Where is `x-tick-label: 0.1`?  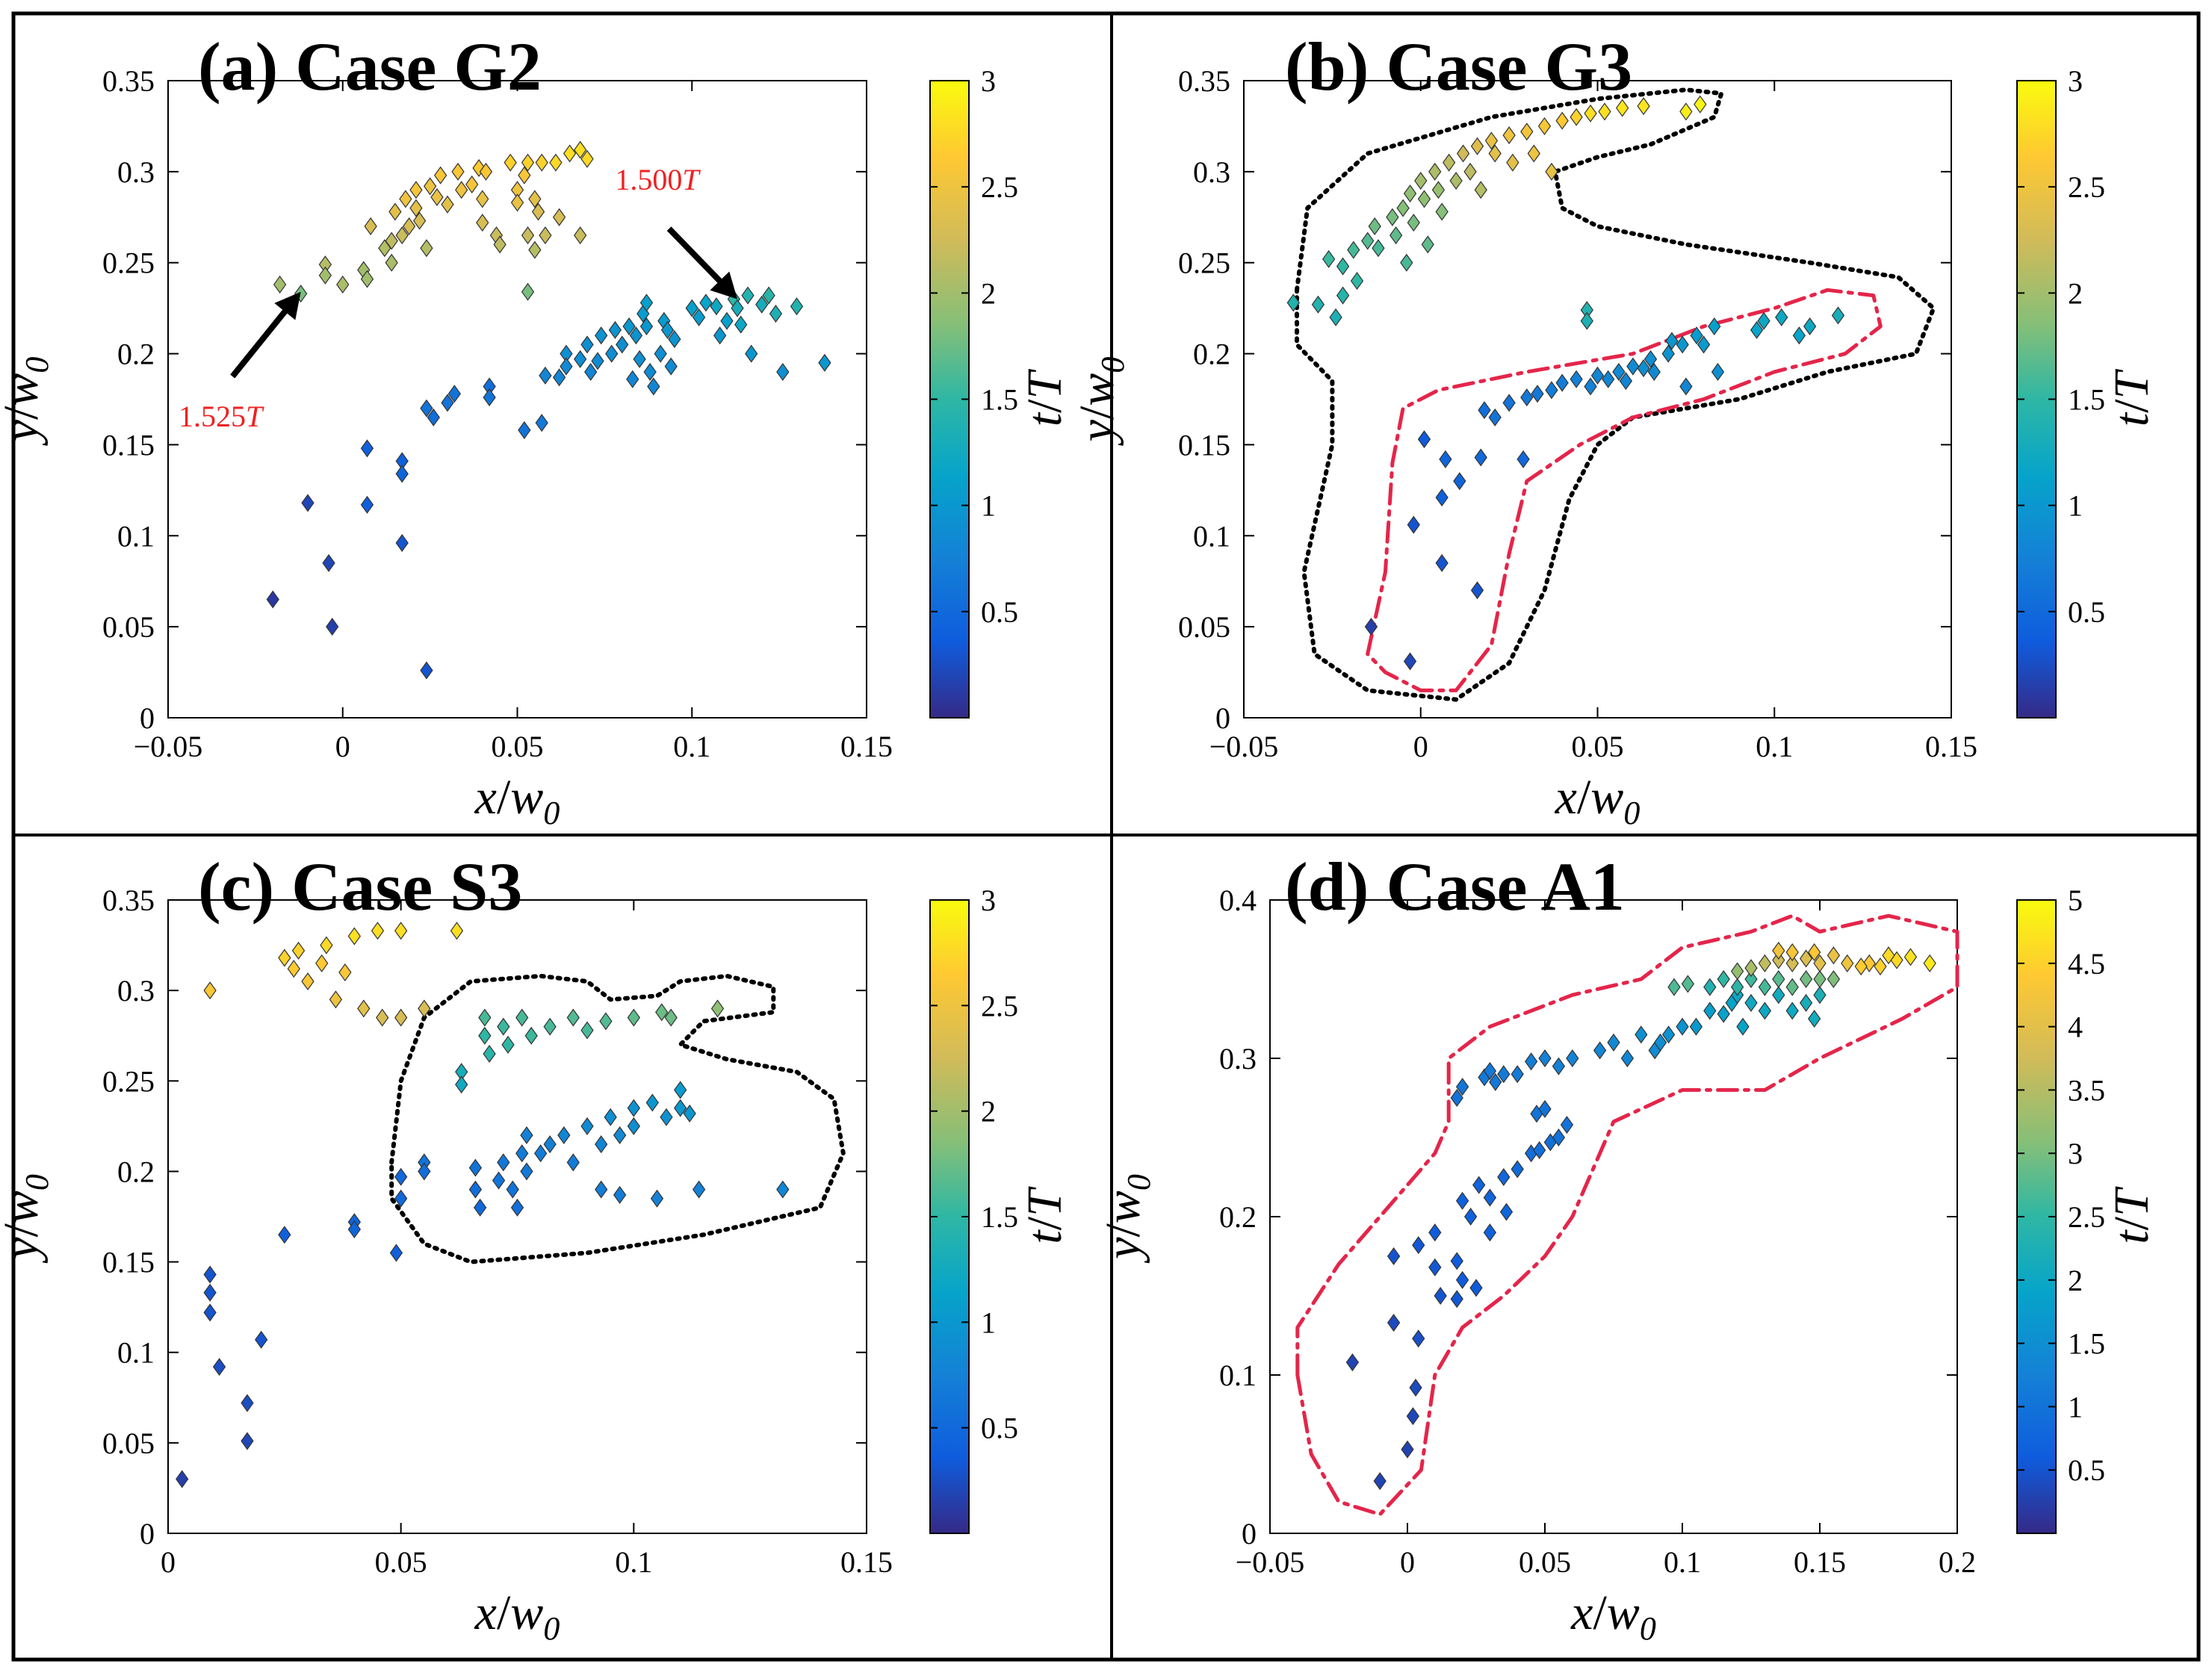 x-tick-label: 0.1 is located at coordinates (1774, 746).